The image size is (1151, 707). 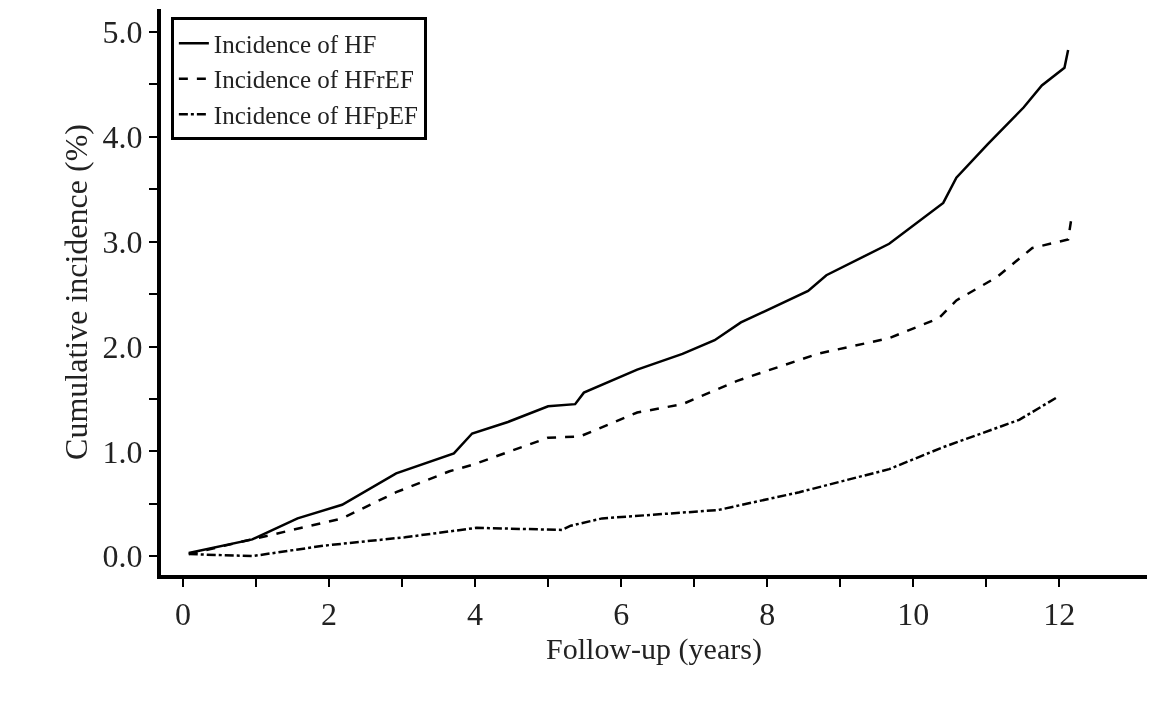 I want to click on x-tick-label: 0, so click(x=182, y=614).